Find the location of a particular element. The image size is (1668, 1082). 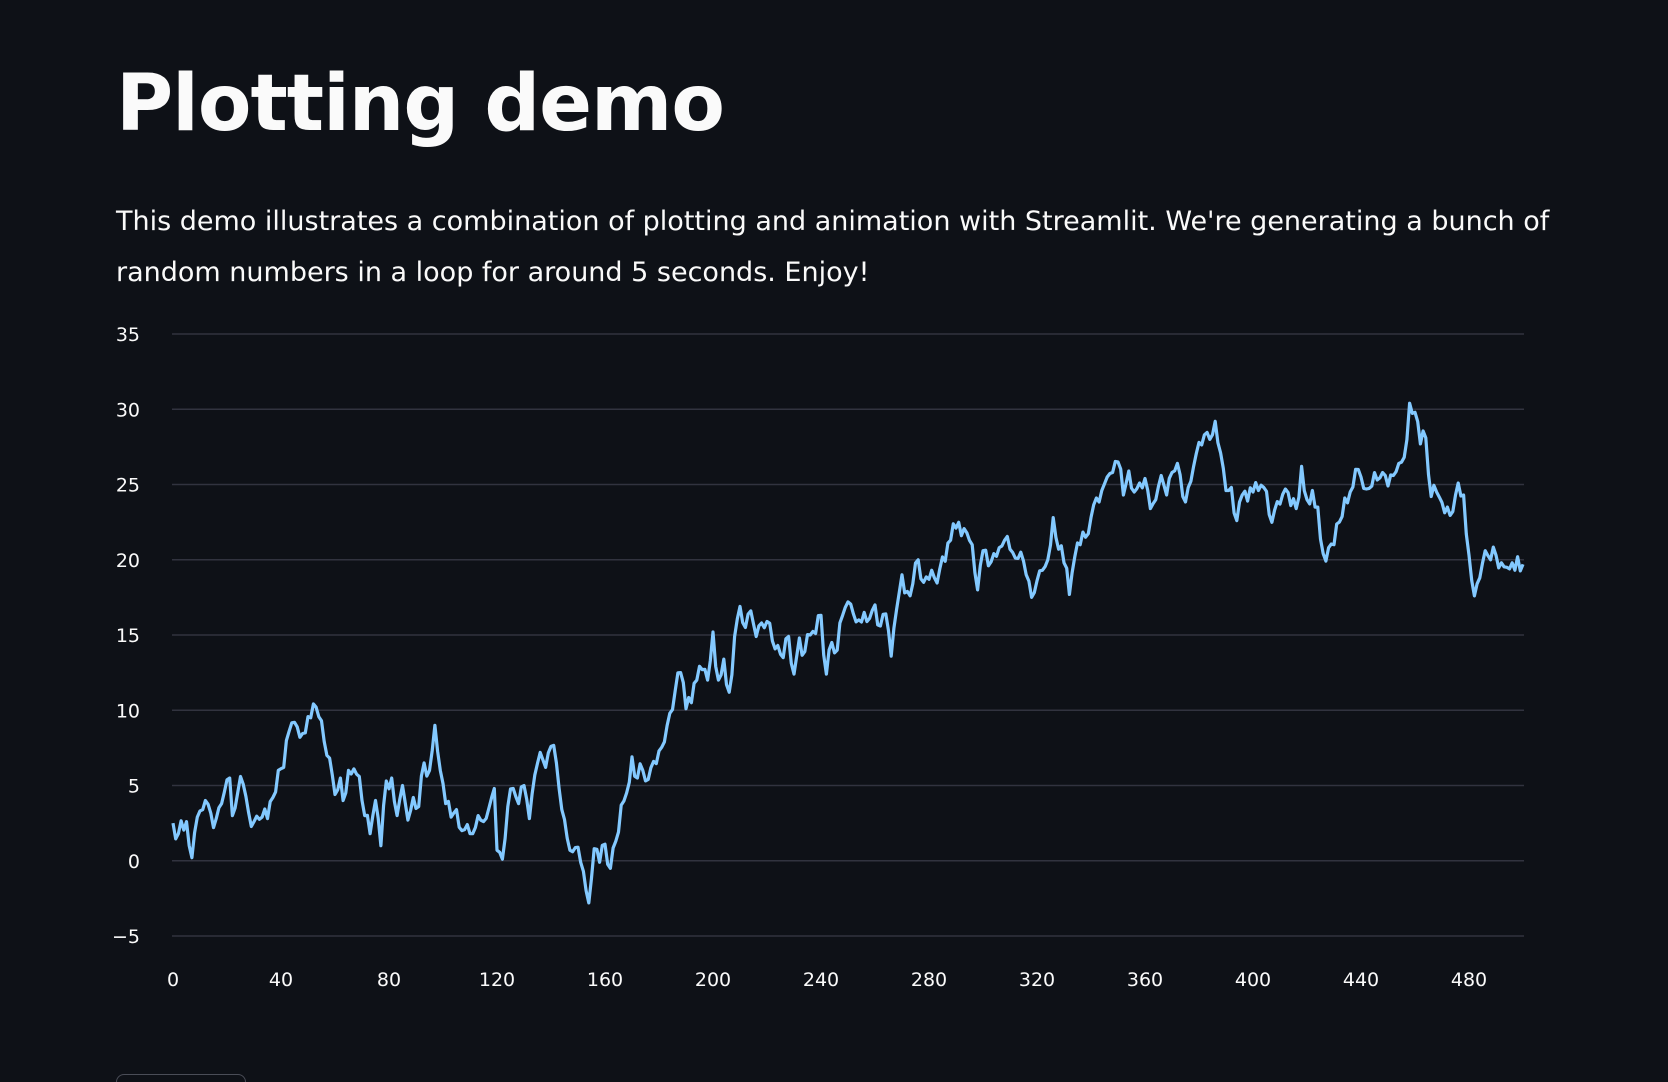

y-tick-label: 10 is located at coordinates (128, 711).